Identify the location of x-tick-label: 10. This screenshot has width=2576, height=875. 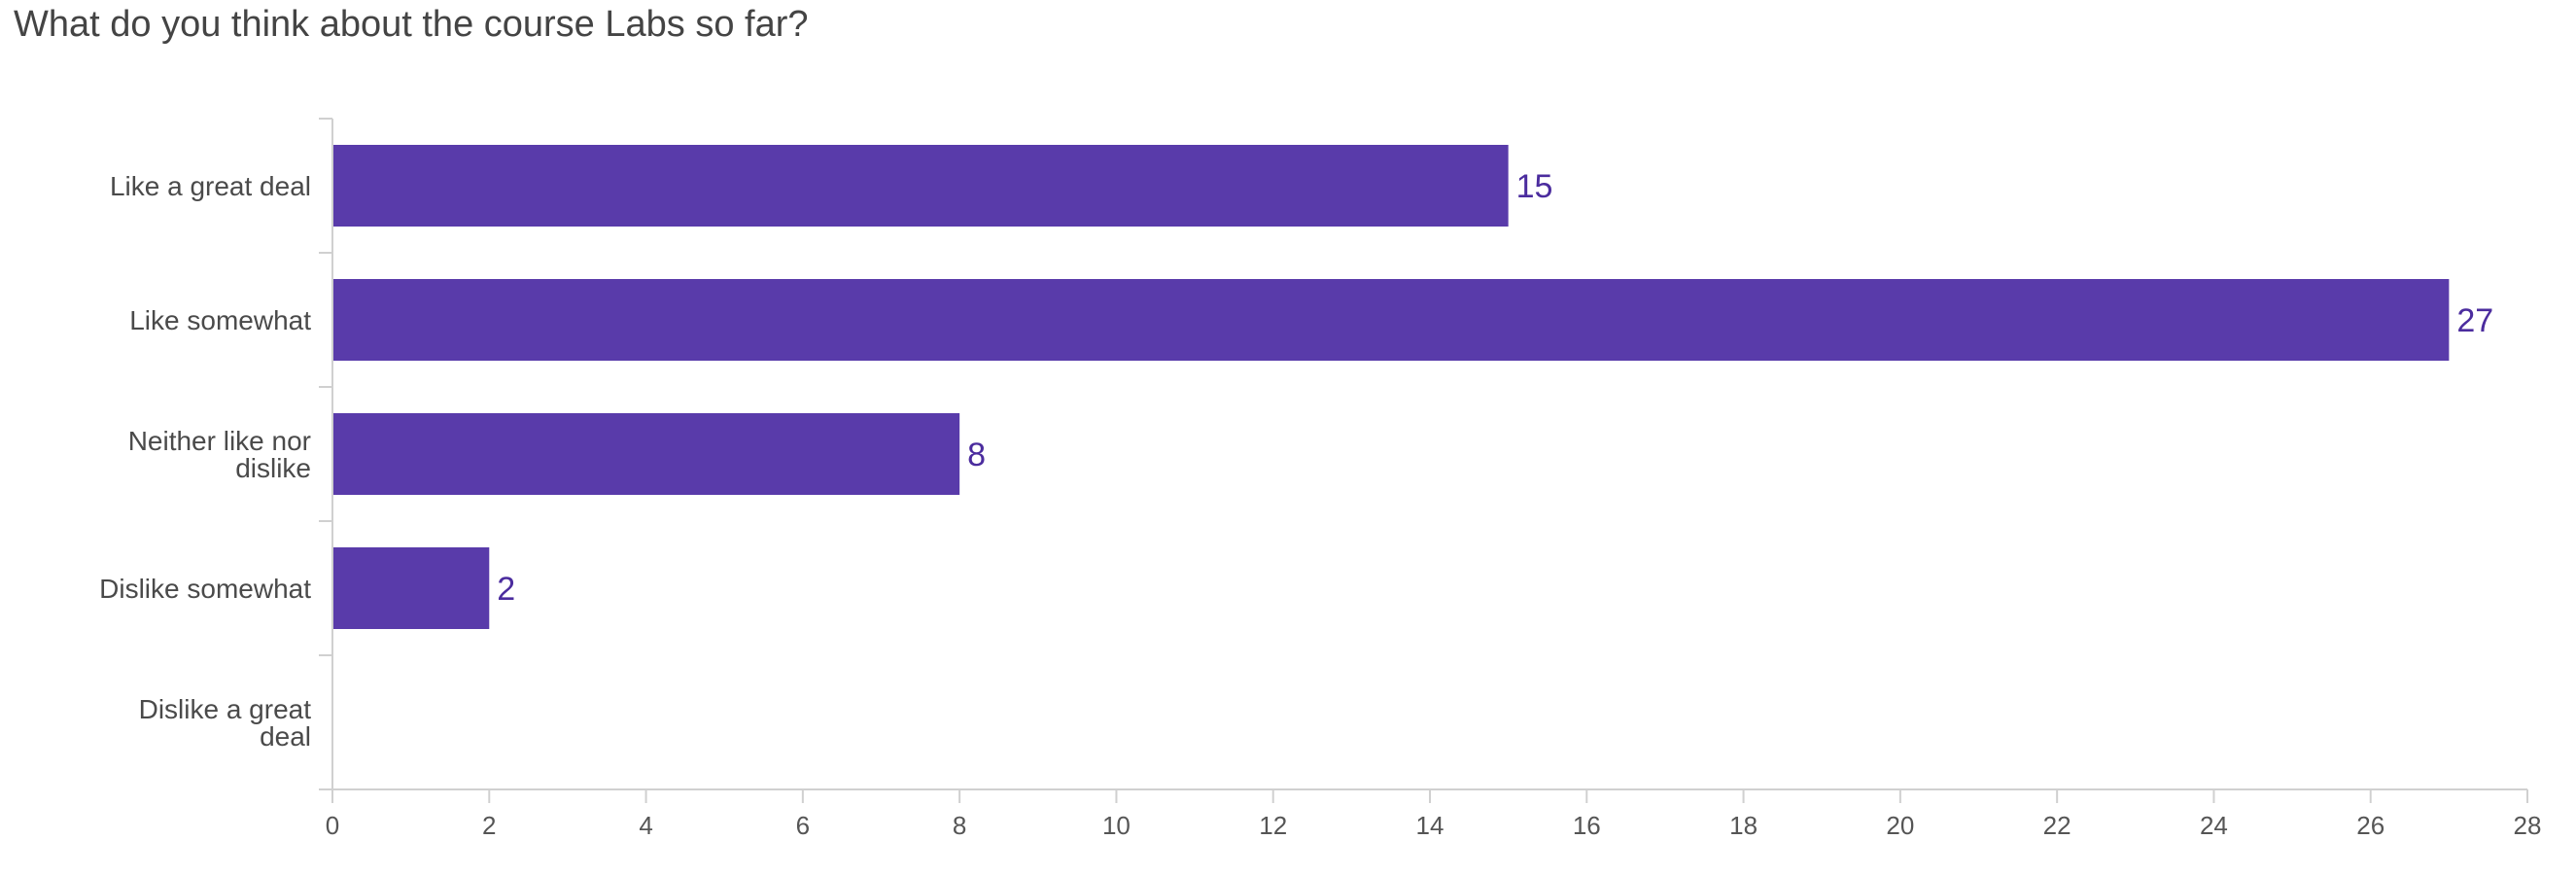
(1116, 825).